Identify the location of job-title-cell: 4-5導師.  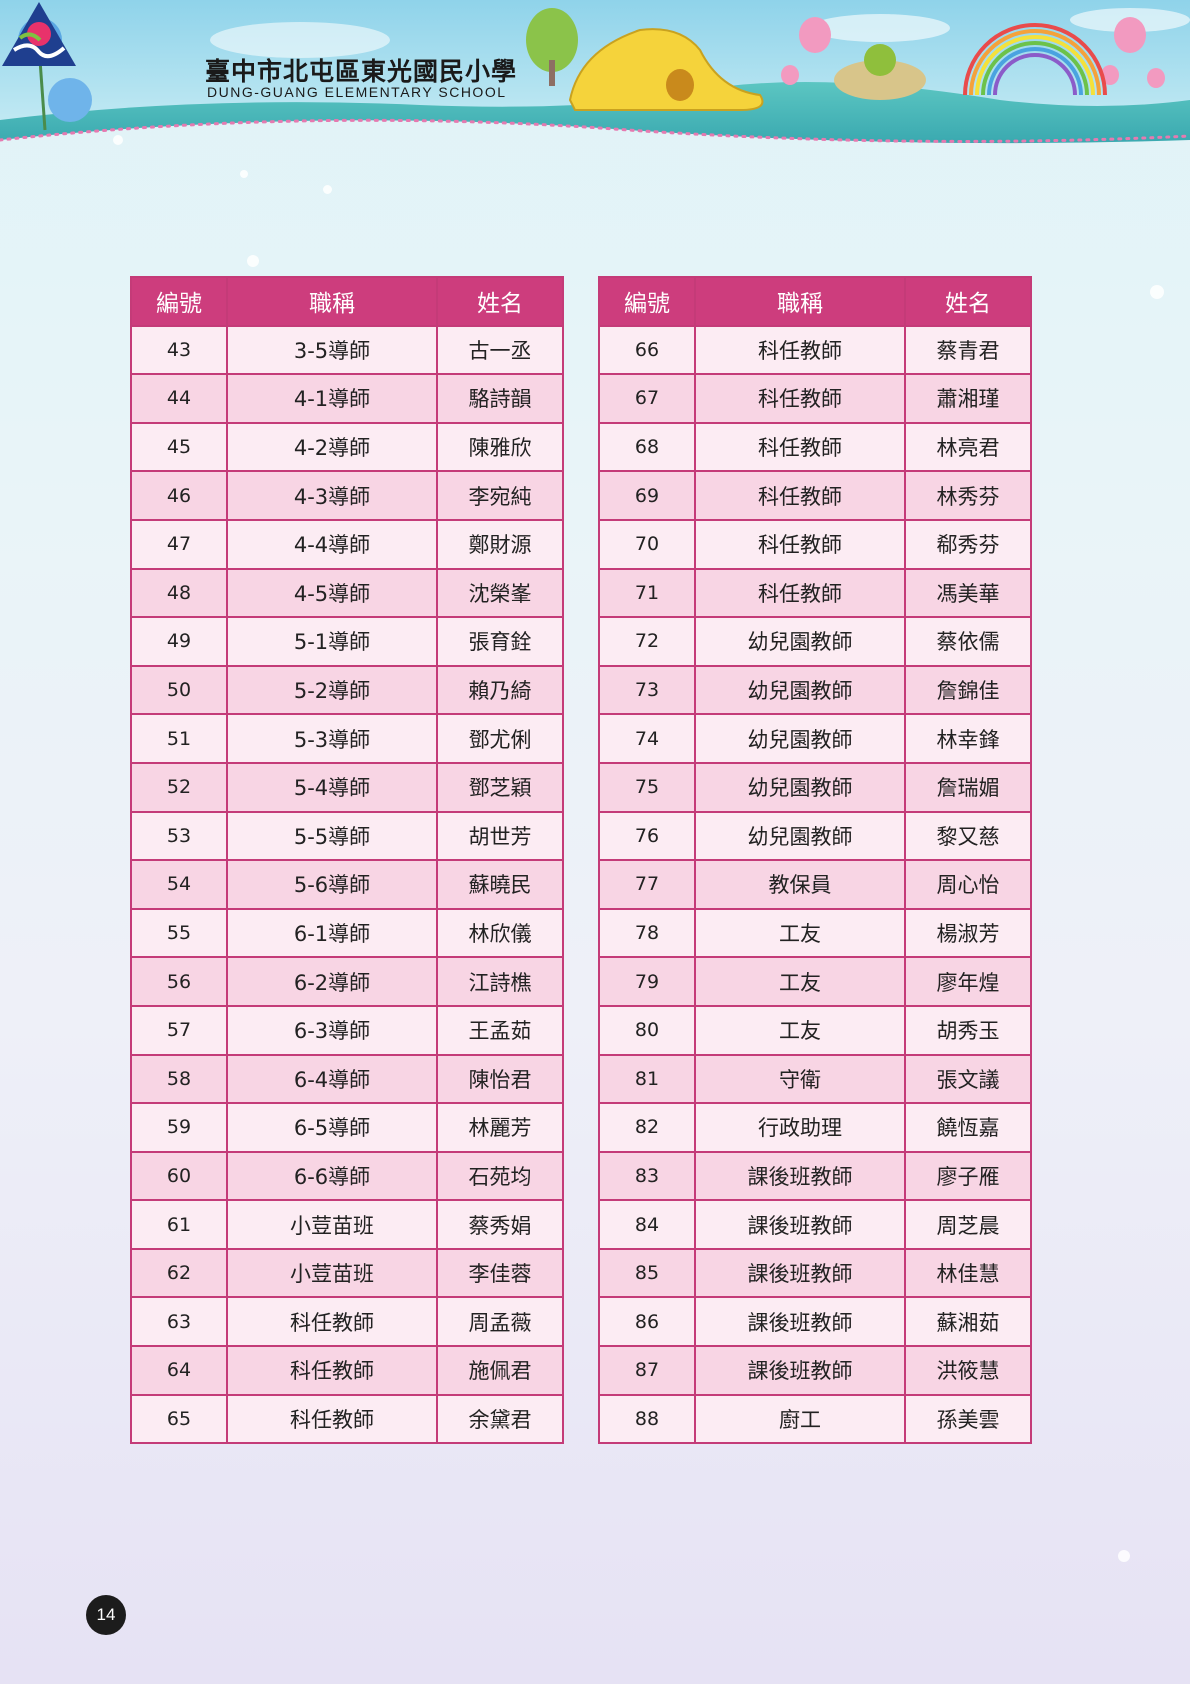
(332, 593).